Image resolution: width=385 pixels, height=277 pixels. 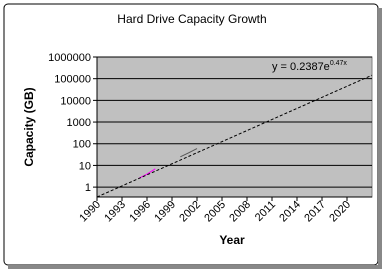 What do you see at coordinates (29, 126) in the screenshot?
I see `y-axis-title: Capacity (GB)` at bounding box center [29, 126].